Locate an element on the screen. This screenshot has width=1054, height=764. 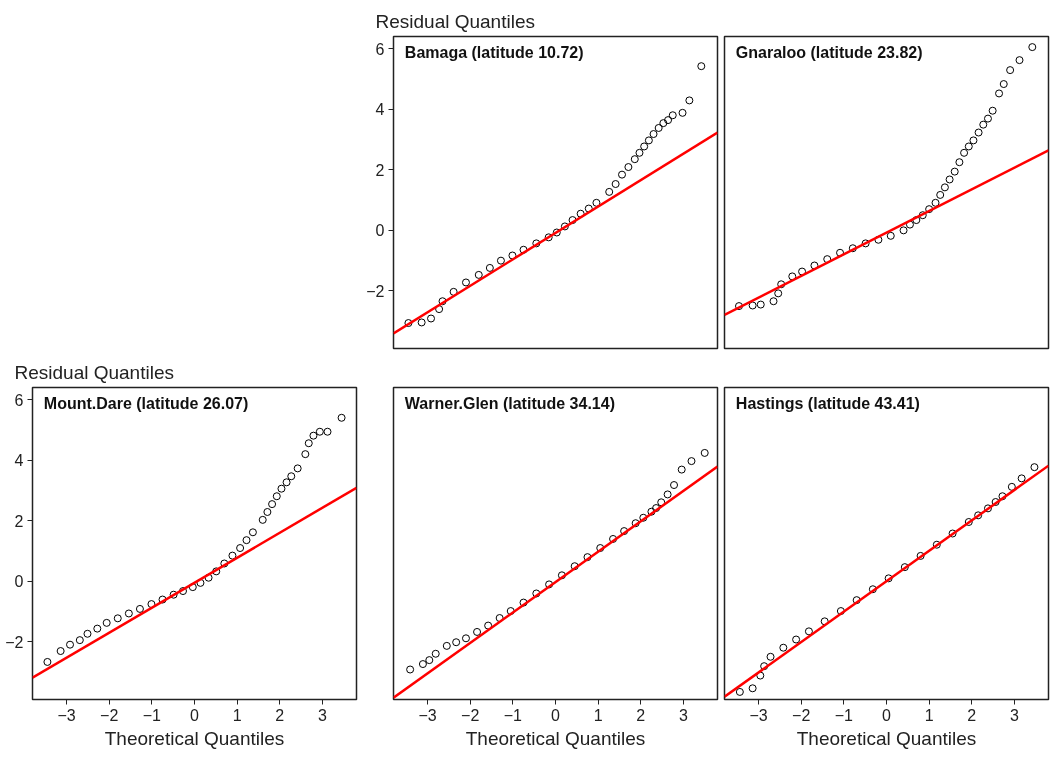
text: Mount.Dare (latitude 26.07) is located at coordinates (146, 404).